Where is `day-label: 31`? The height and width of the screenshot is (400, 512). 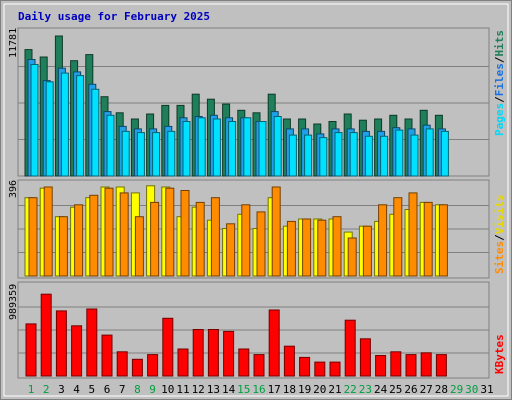
day-label: 31 is located at coordinates (486, 389).